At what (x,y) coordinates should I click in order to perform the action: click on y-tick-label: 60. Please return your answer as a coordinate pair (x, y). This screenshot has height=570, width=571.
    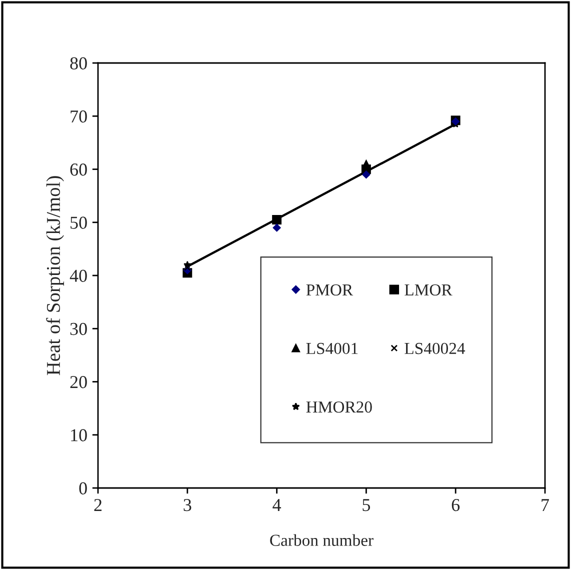
    Looking at the image, I should click on (78, 170).